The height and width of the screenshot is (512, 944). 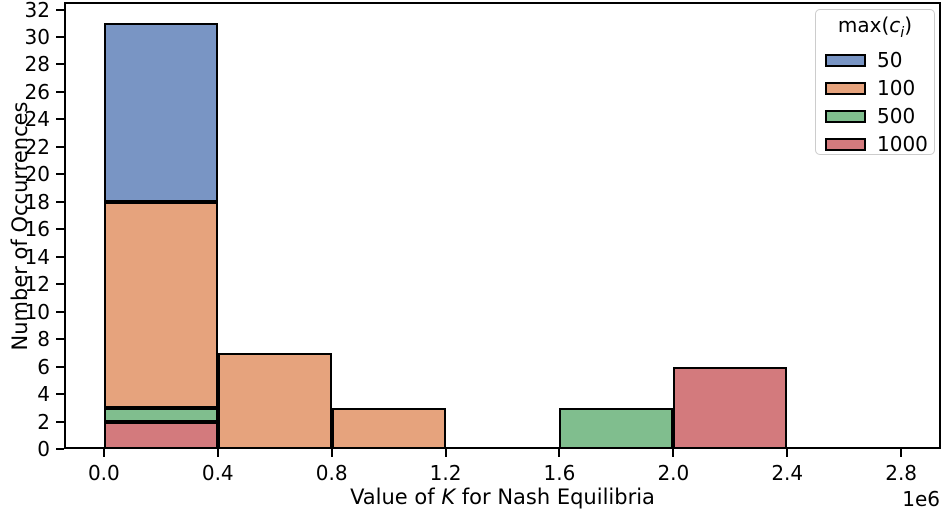 I want to click on legend-title-variable: ci, so click(x=897, y=27).